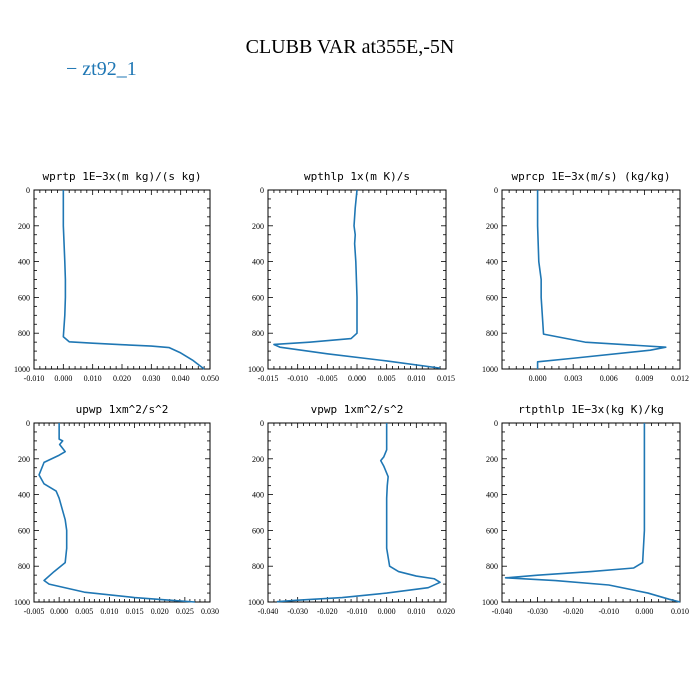  What do you see at coordinates (357, 409) in the screenshot?
I see `chart-title: vpwp 1xm^2/s^2` at bounding box center [357, 409].